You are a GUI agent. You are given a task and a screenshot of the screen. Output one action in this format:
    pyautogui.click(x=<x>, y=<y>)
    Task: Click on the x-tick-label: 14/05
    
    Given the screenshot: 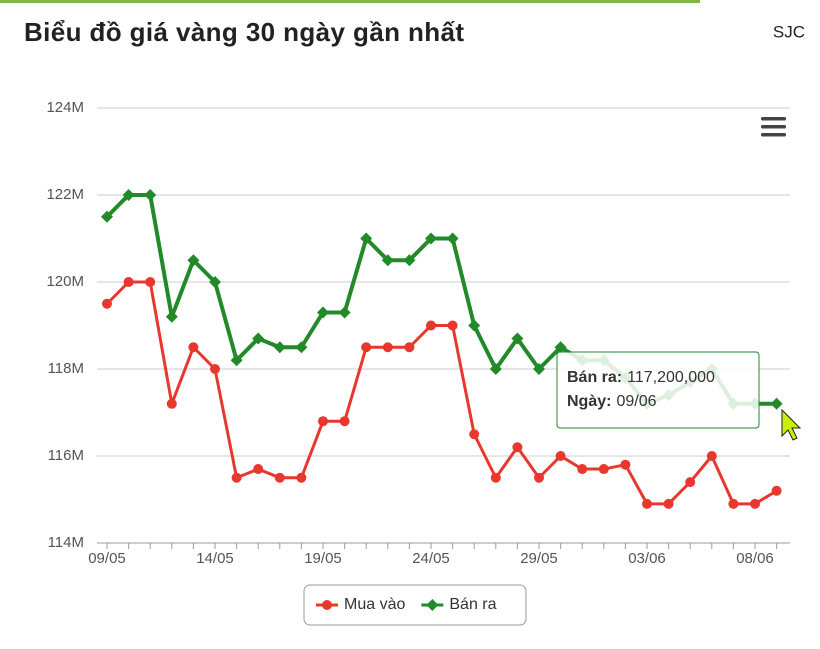 What is the action you would take?
    pyautogui.click(x=215, y=558)
    